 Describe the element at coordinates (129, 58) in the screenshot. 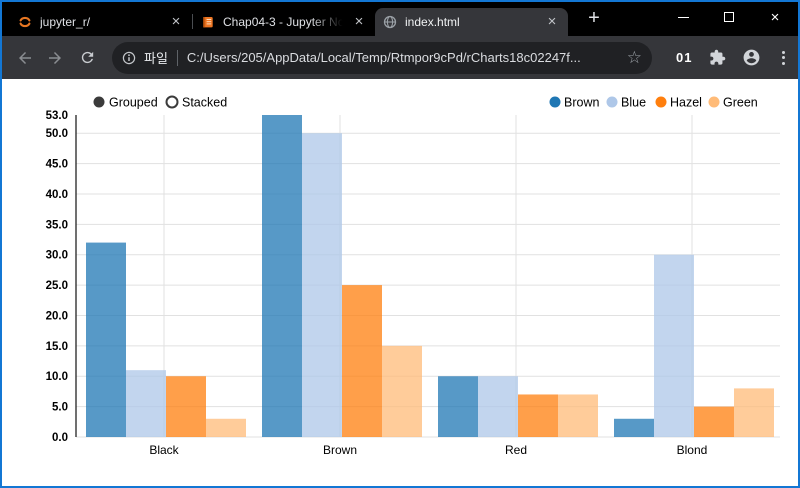

I see `info-icon` at that location.